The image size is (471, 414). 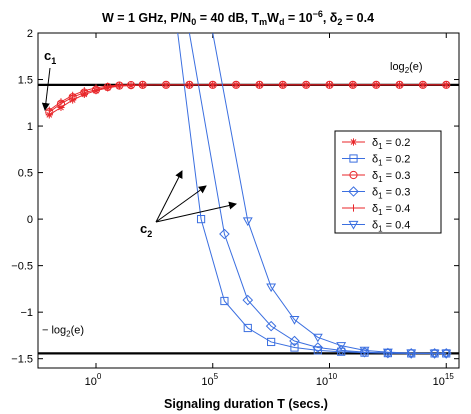 I want to click on series-line, so click(x=248, y=97).